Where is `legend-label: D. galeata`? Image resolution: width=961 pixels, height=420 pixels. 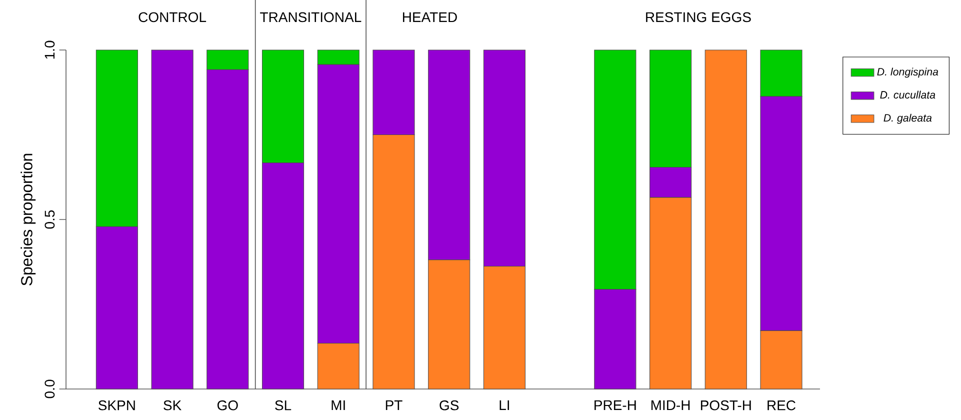
legend-label: D. galeata is located at coordinates (908, 119).